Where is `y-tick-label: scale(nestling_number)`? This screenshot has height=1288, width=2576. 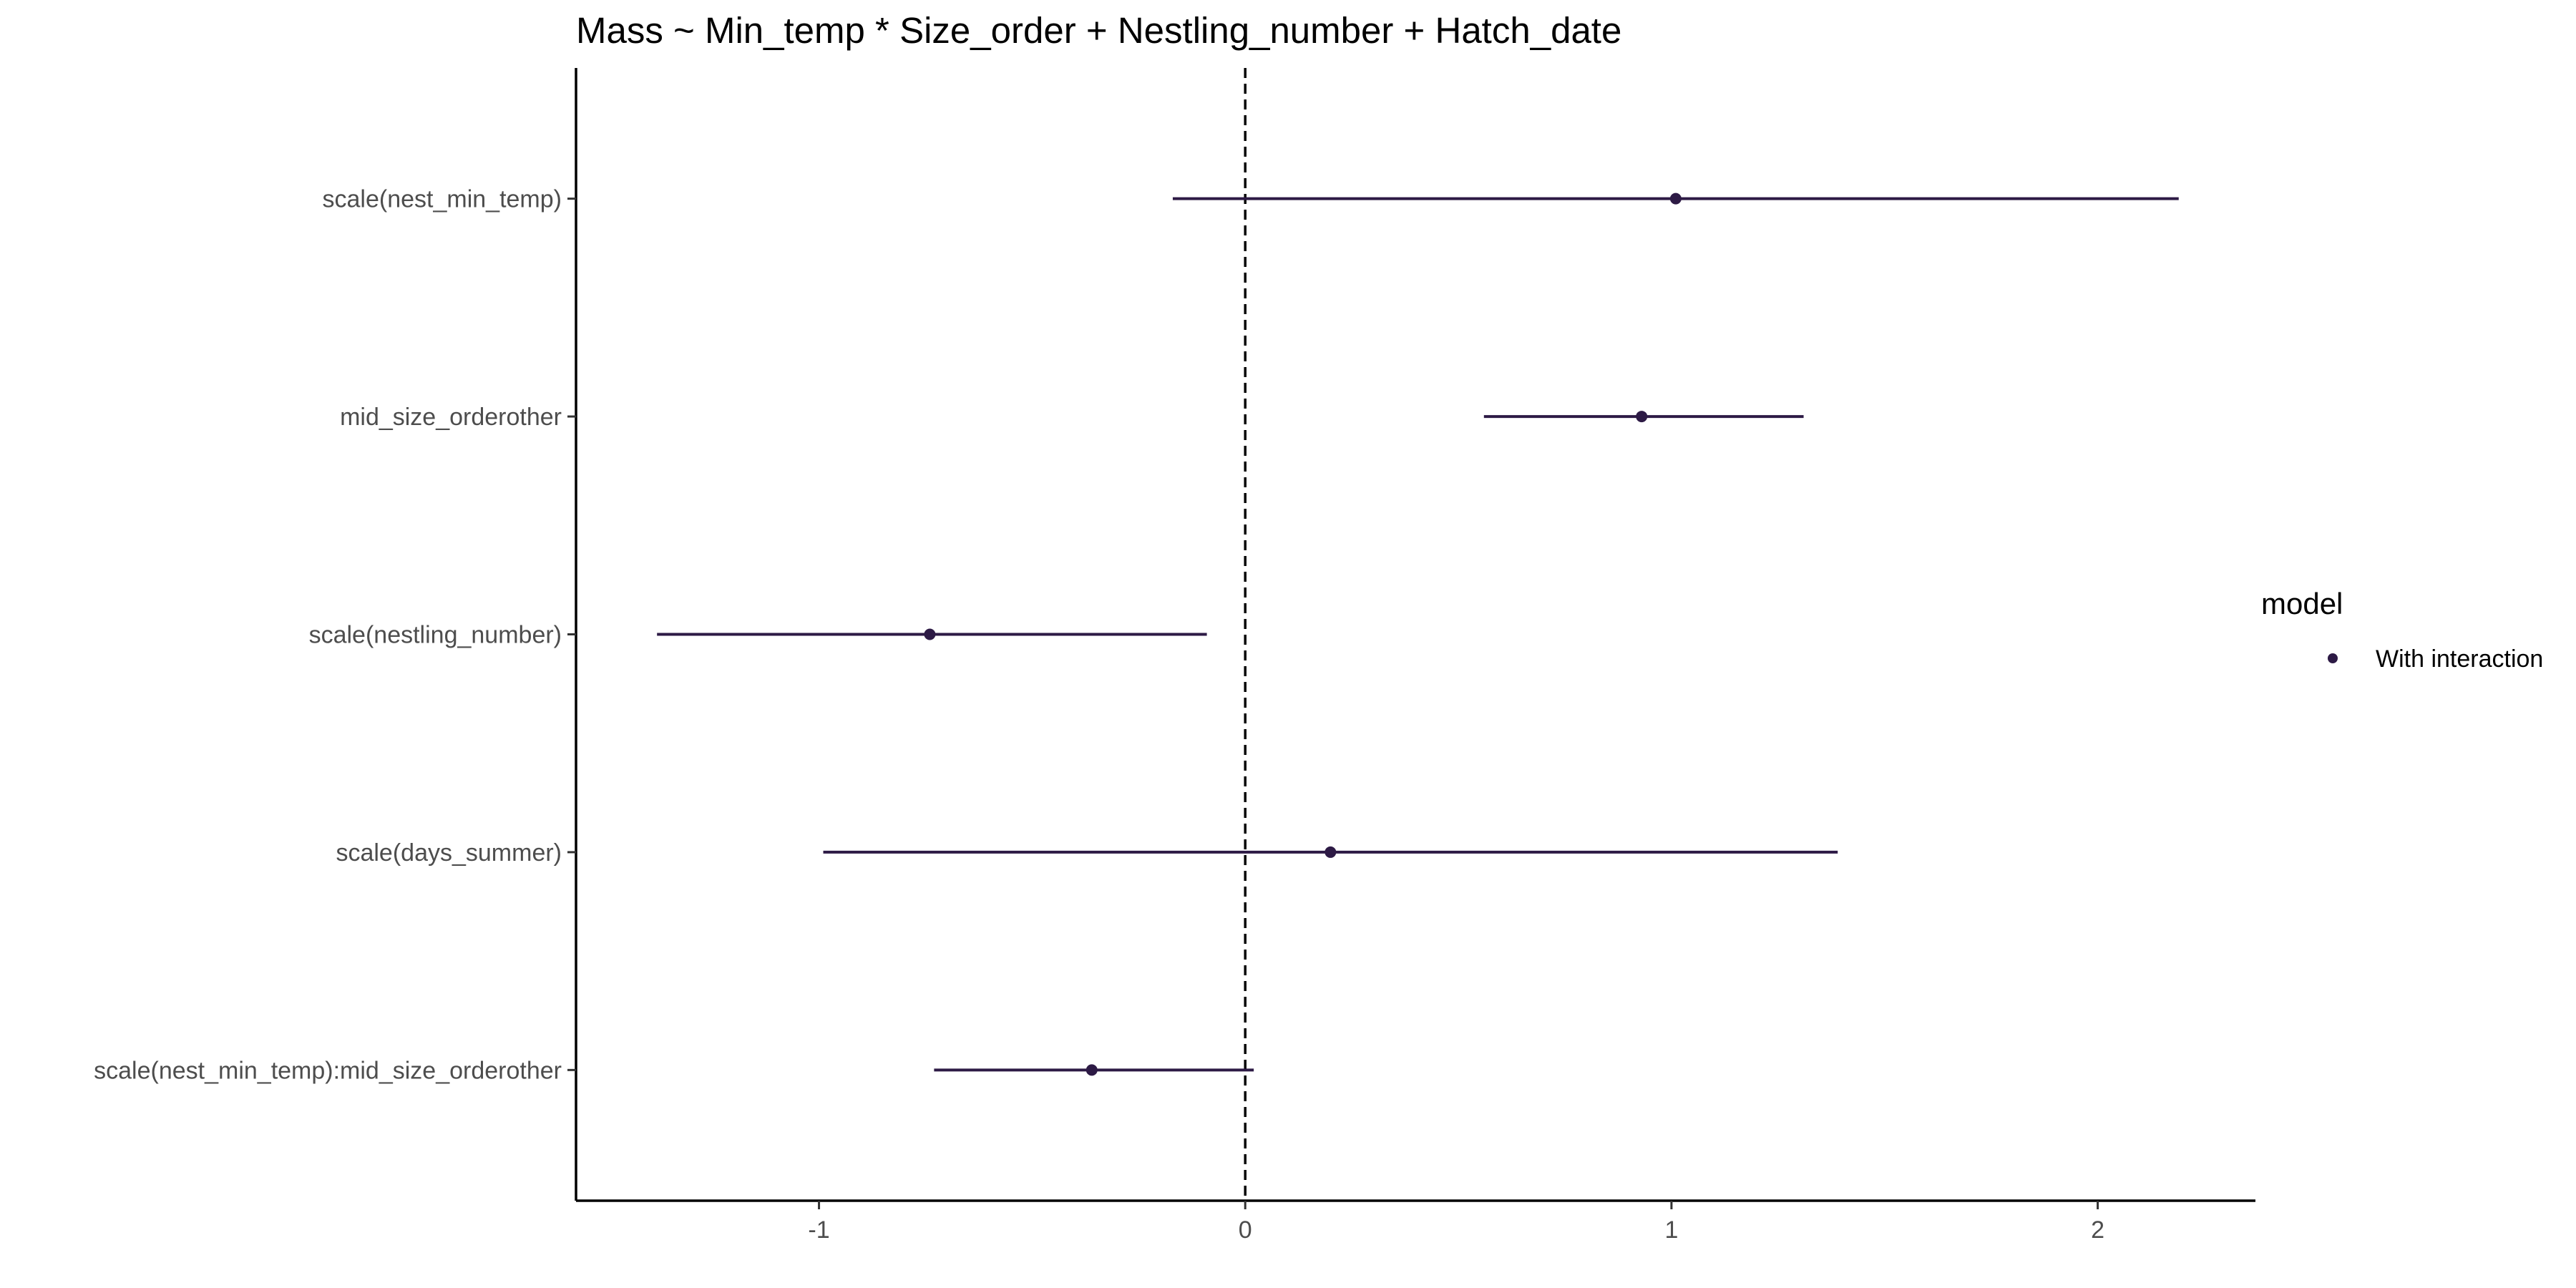
y-tick-label: scale(nestling_number) is located at coordinates (435, 635).